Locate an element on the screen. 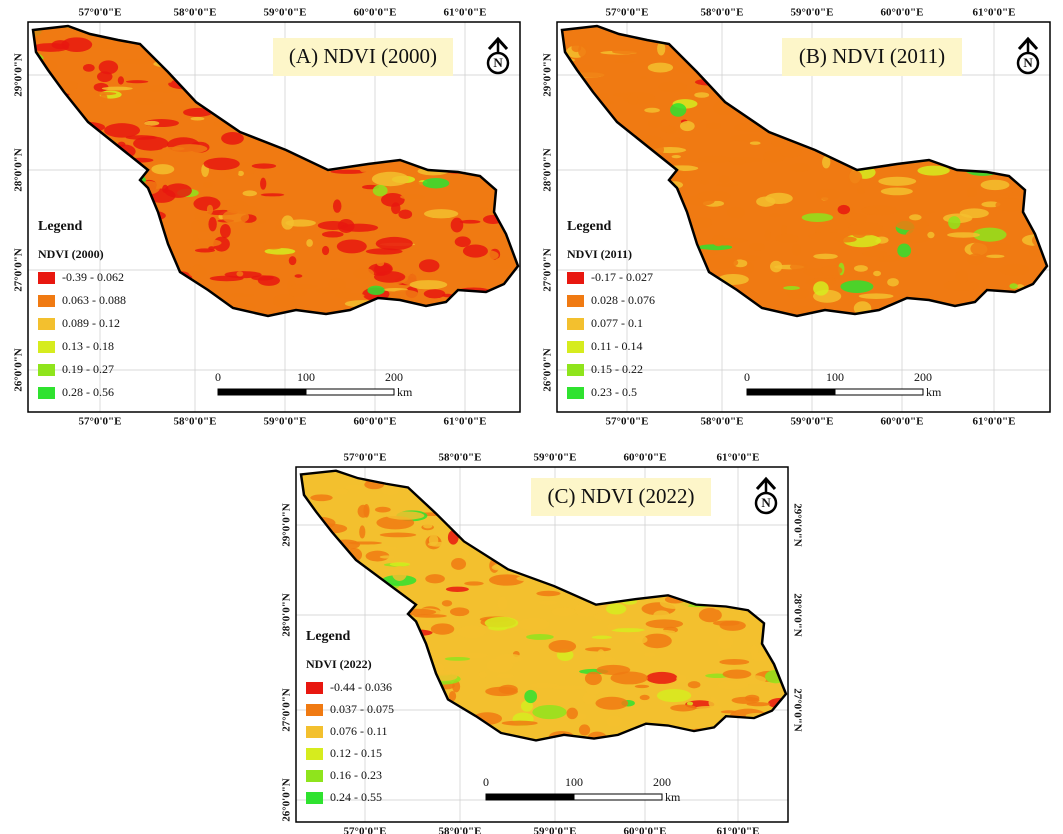  map-title: (A) NDVI (2000) is located at coordinates (363, 56).